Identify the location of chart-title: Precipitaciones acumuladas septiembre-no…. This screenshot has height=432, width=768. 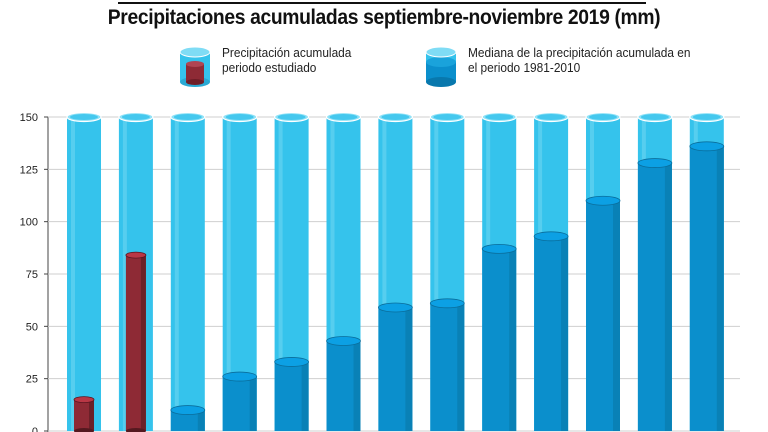
(384, 17).